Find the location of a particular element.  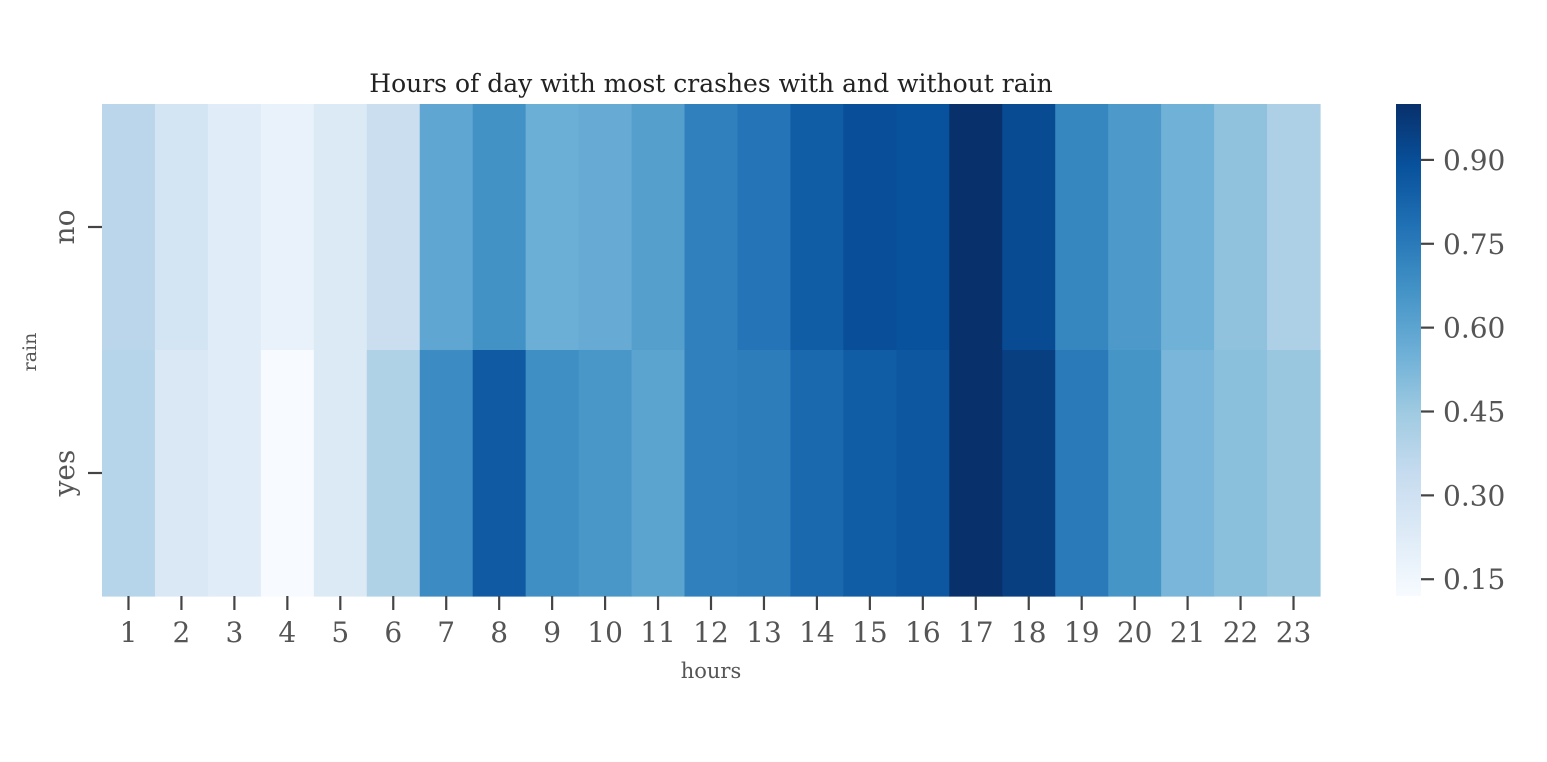

x-axis: 1 2 3 4 5 6 7 8 9 10 11 12 13 14 15 16 17 18 19 20 21 22 23 is located at coordinates (716, 622).